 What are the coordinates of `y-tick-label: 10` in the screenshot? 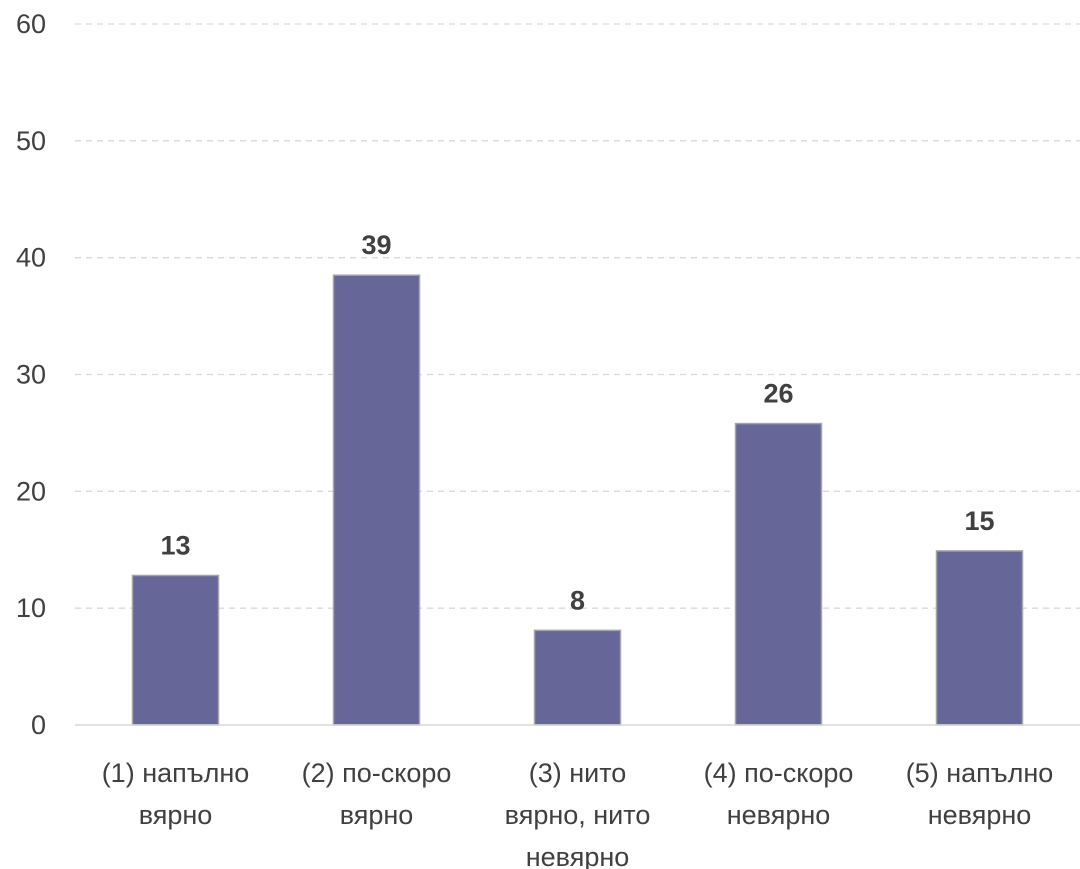 It's located at (31, 608).